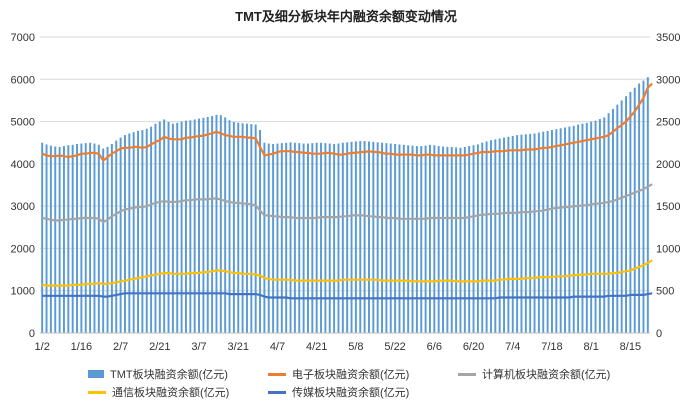  I want to click on legend-item-tmt: TMT板块融资余额(亿元), so click(158, 374).